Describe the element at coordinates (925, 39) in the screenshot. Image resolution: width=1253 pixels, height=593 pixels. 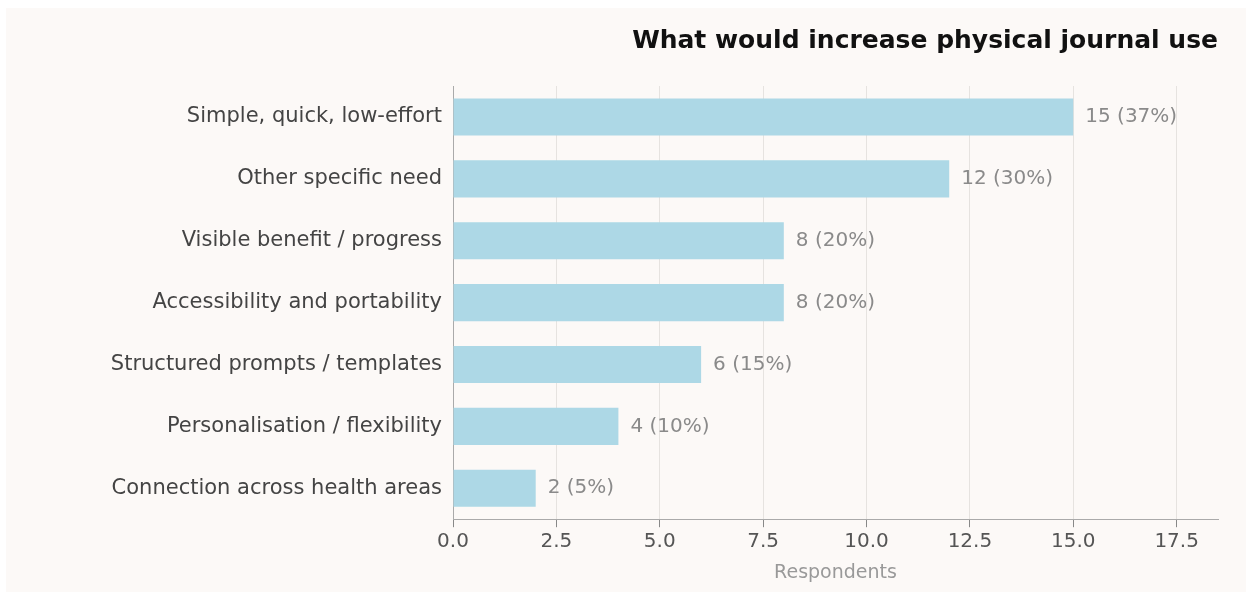
I see `chart-title: What would increase physical journal use` at that location.